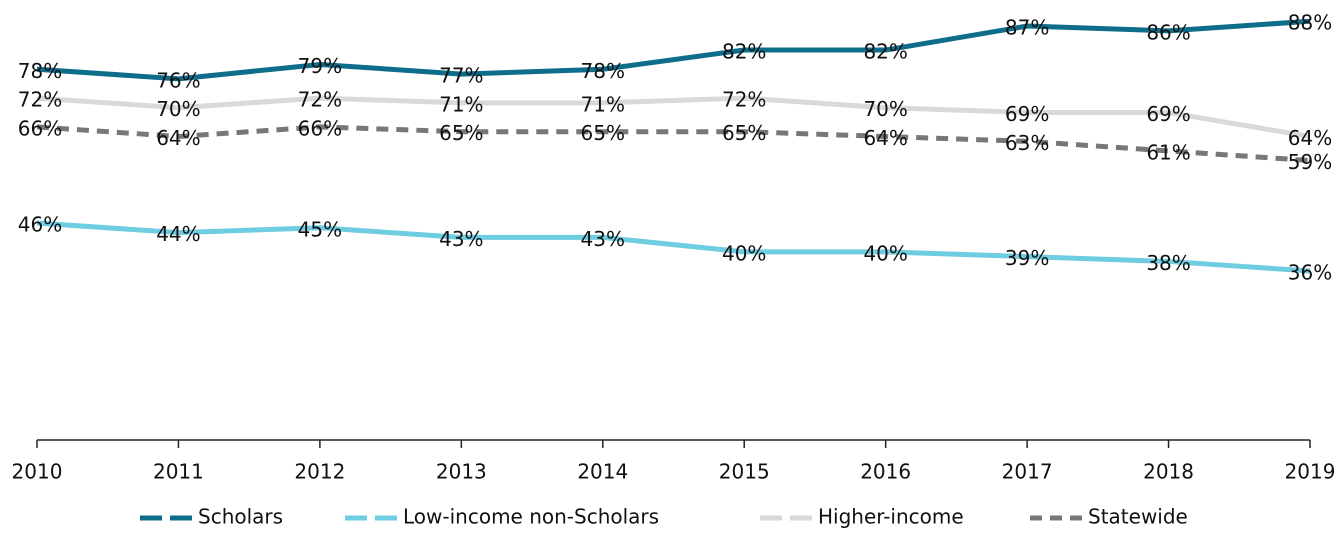 The width and height of the screenshot is (1338, 533). Describe the element at coordinates (891, 517) in the screenshot. I see `legend-label: Higher-income` at that location.